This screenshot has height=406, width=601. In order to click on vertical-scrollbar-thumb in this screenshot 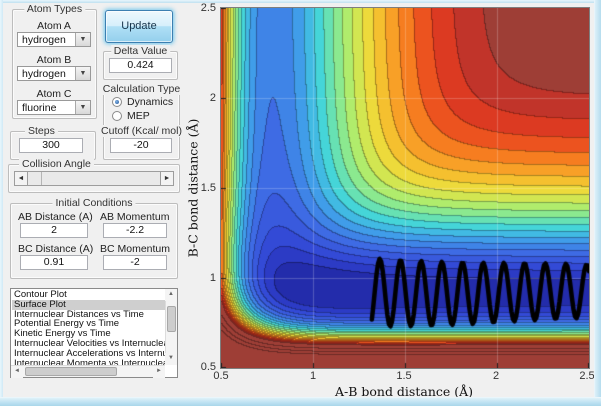, I will do `click(171, 319)`.